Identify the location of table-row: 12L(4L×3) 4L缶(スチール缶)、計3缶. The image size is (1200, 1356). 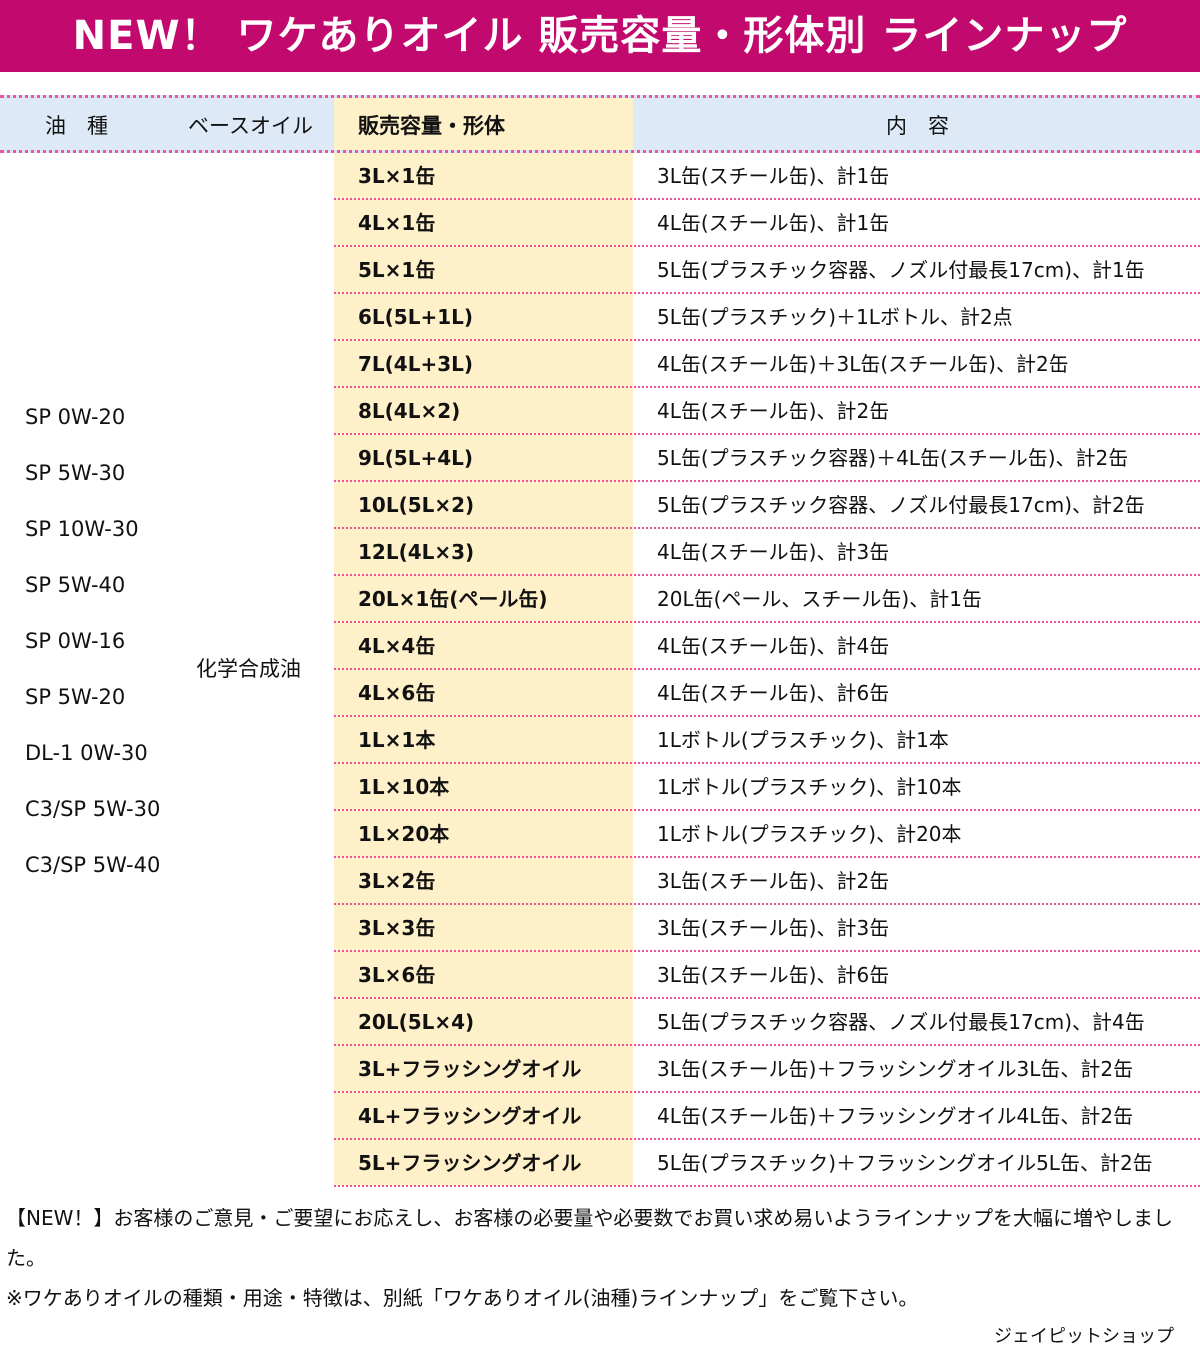
(767, 552).